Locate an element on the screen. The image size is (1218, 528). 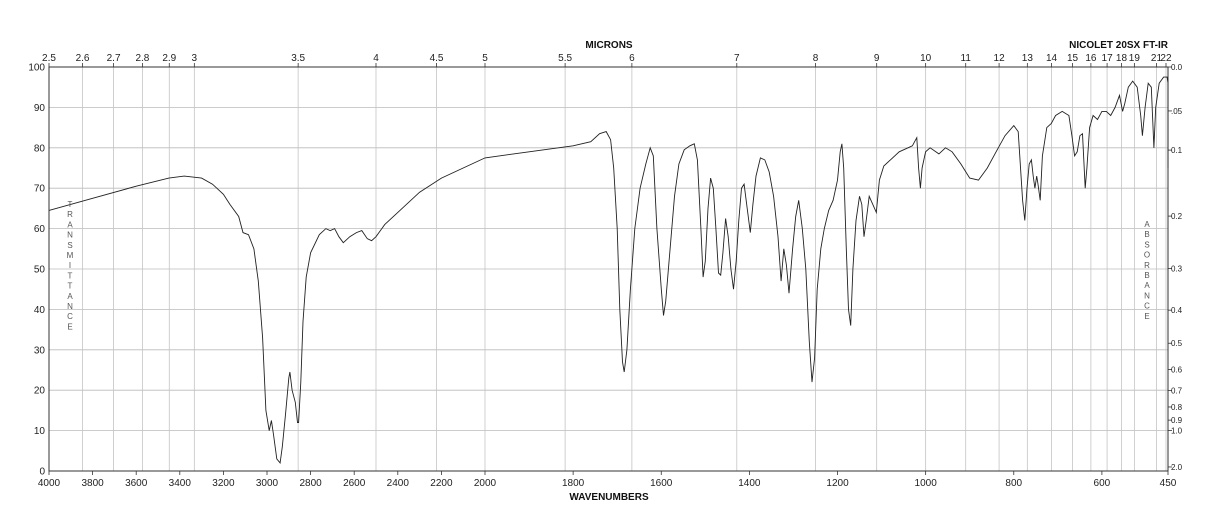
x-tick-label: 1200 is located at coordinates (837, 483).